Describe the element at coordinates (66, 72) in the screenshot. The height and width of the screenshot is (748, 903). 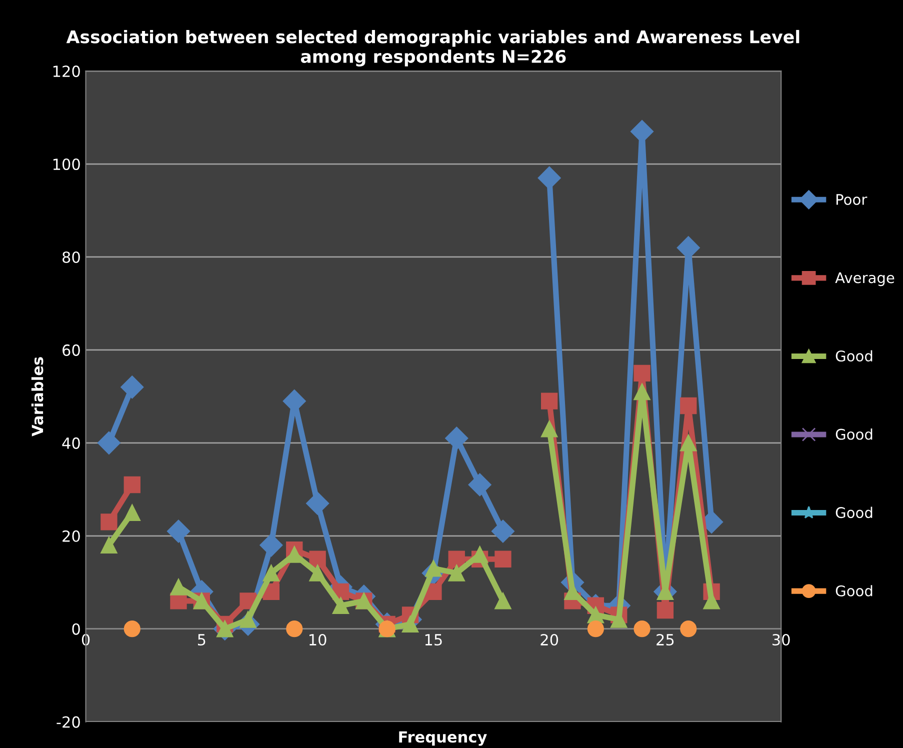
I see `y-tick-label: 120` at that location.